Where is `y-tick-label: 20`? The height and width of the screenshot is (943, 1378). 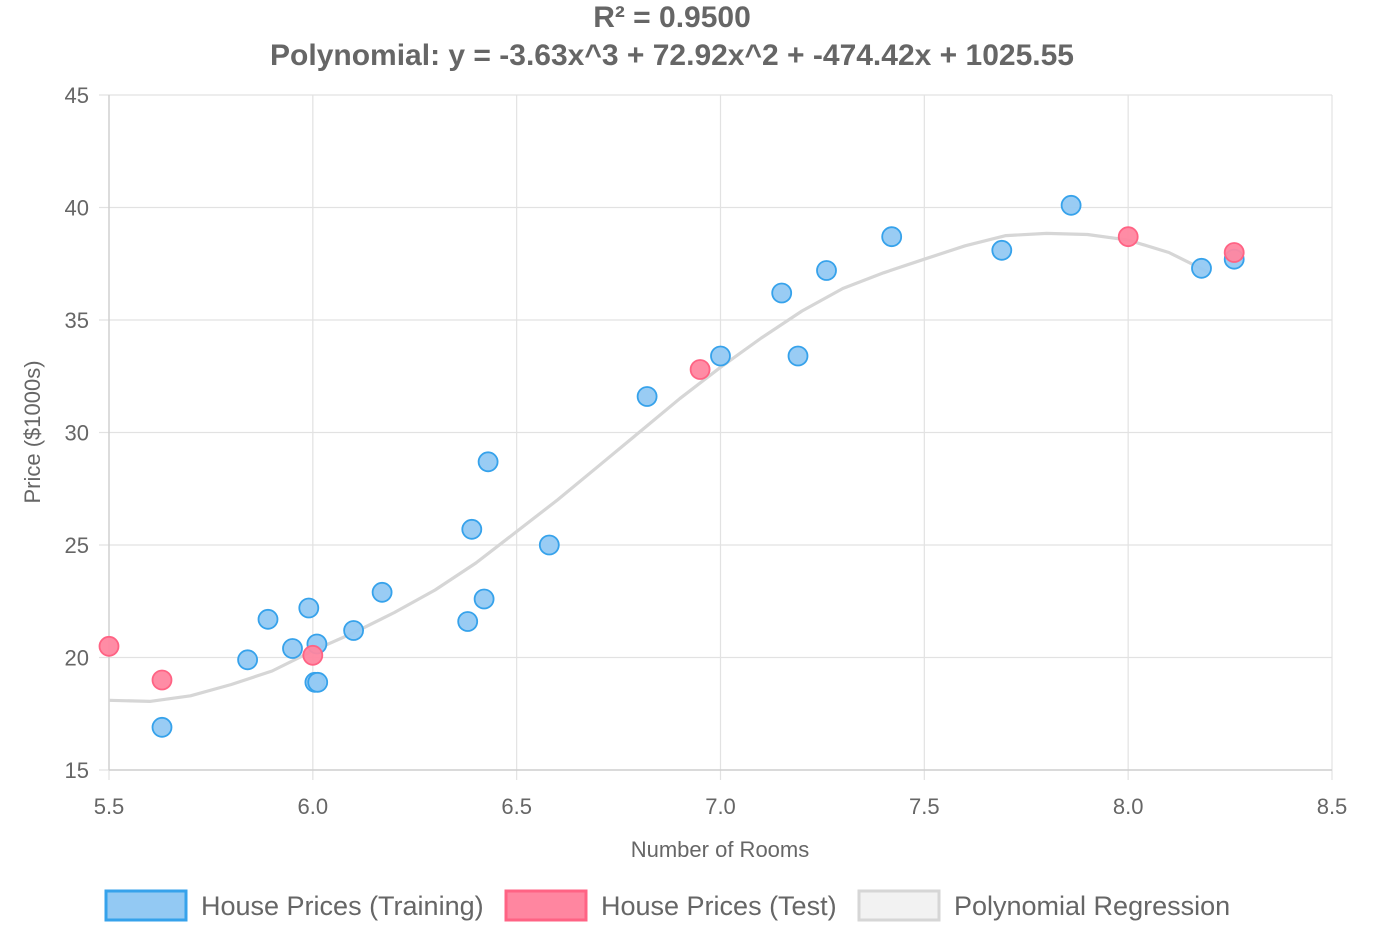
y-tick-label: 20 is located at coordinates (77, 658).